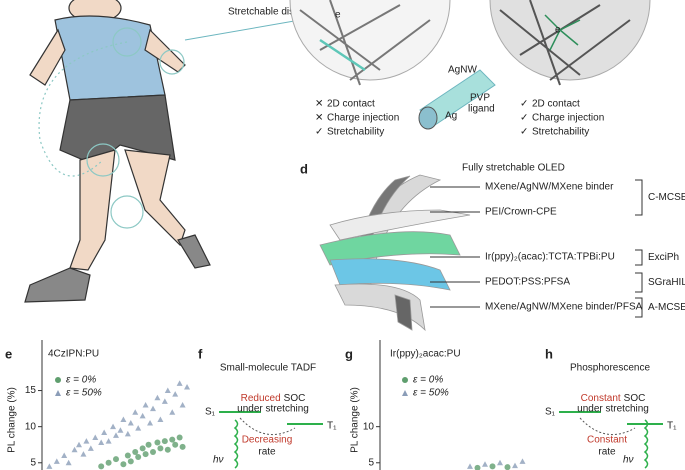 This screenshot has height=470, width=685. Describe the element at coordinates (319, 104) in the screenshot. I see `list-mark: ✕` at that location.